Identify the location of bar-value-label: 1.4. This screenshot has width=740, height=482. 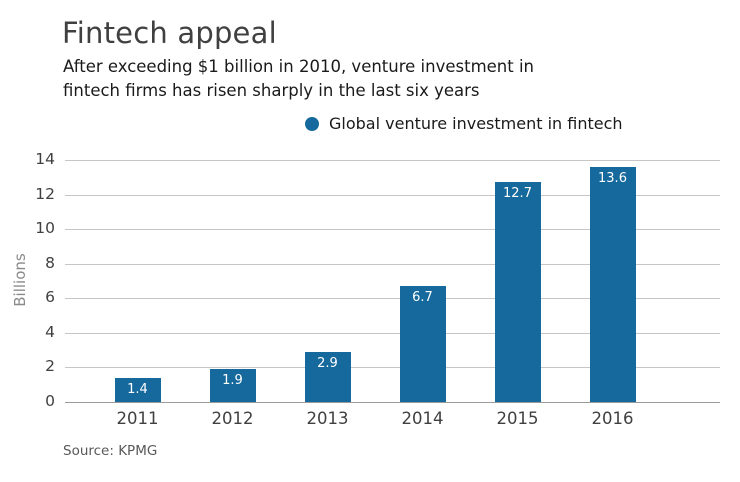
(137, 389).